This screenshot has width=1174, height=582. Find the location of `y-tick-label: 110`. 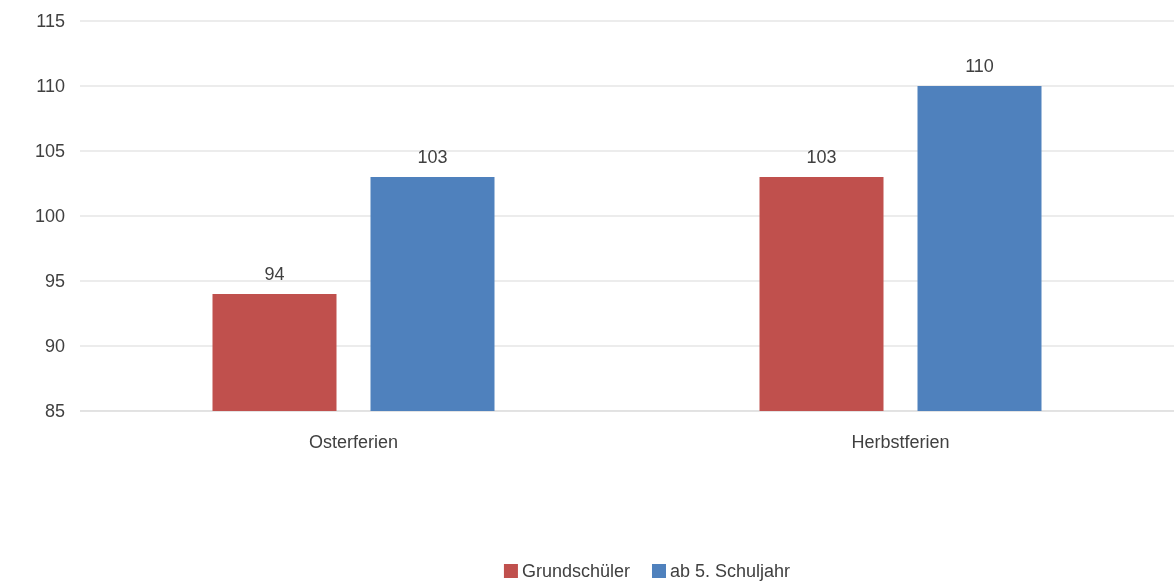

y-tick-label: 110 is located at coordinates (50, 86).